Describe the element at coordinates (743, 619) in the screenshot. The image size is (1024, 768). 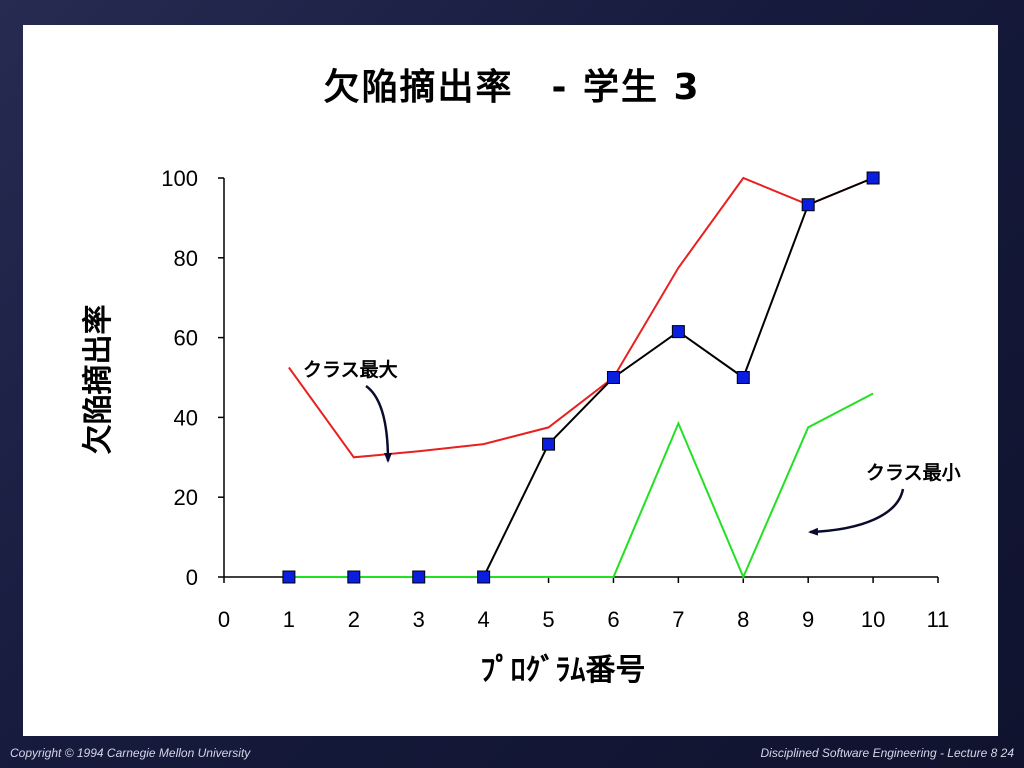
I see `x-tick-label: 8` at that location.